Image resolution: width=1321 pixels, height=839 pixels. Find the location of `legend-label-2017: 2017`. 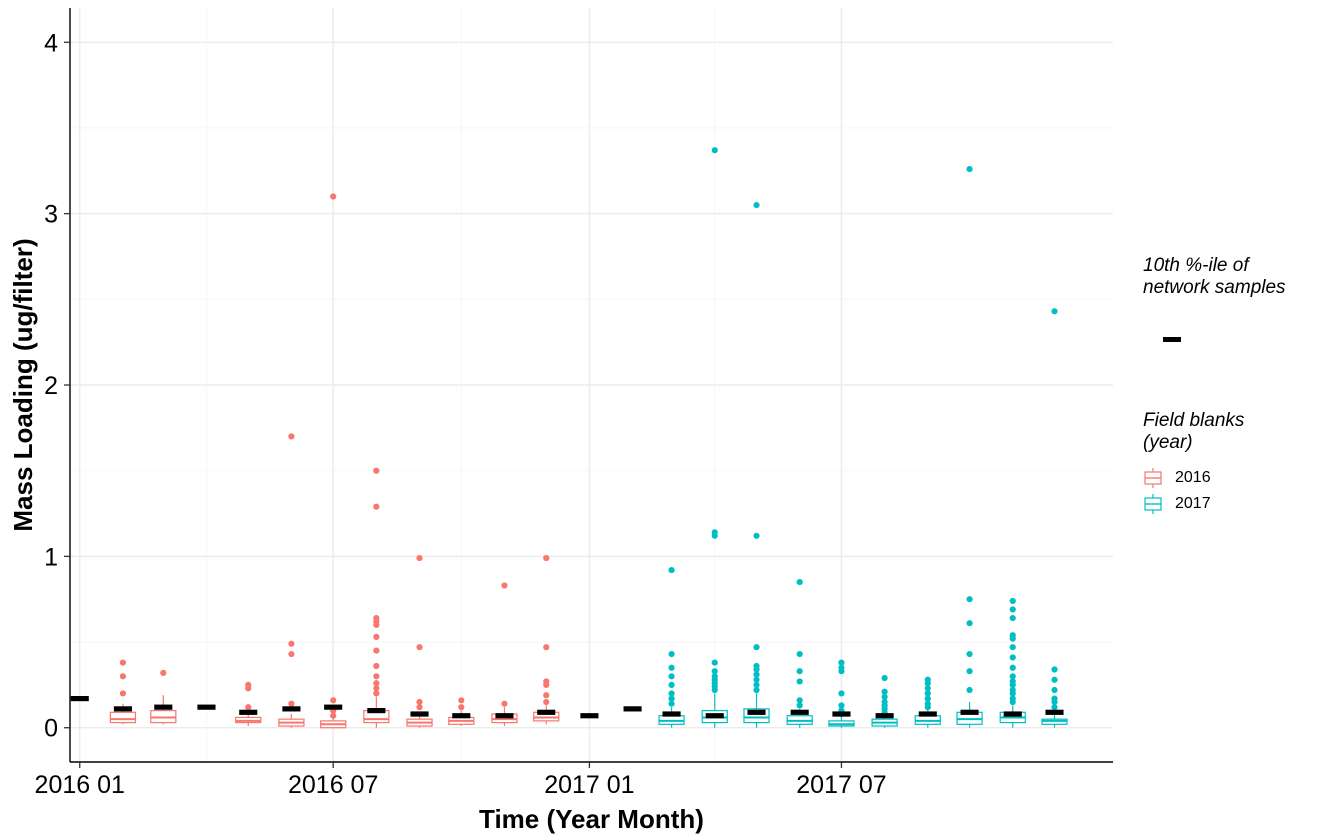

legend-label-2017: 2017 is located at coordinates (1193, 503).